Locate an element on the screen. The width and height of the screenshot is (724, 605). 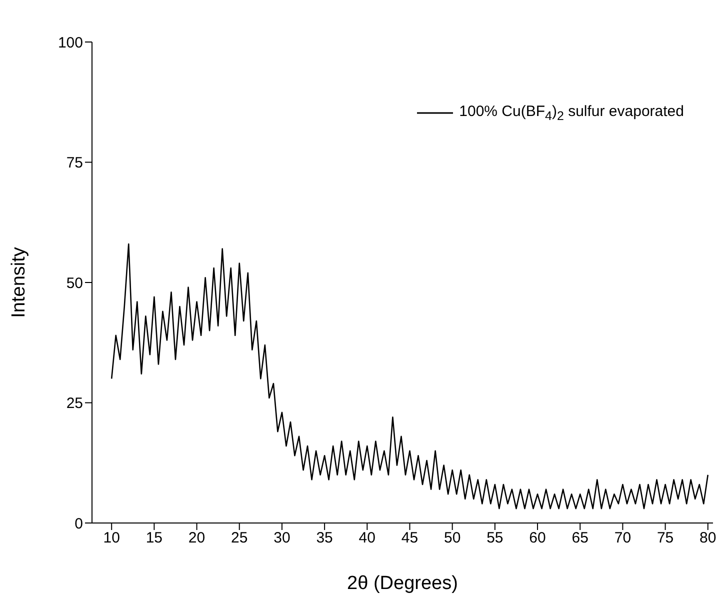
y-tick-label: 25 is located at coordinates (74, 403).